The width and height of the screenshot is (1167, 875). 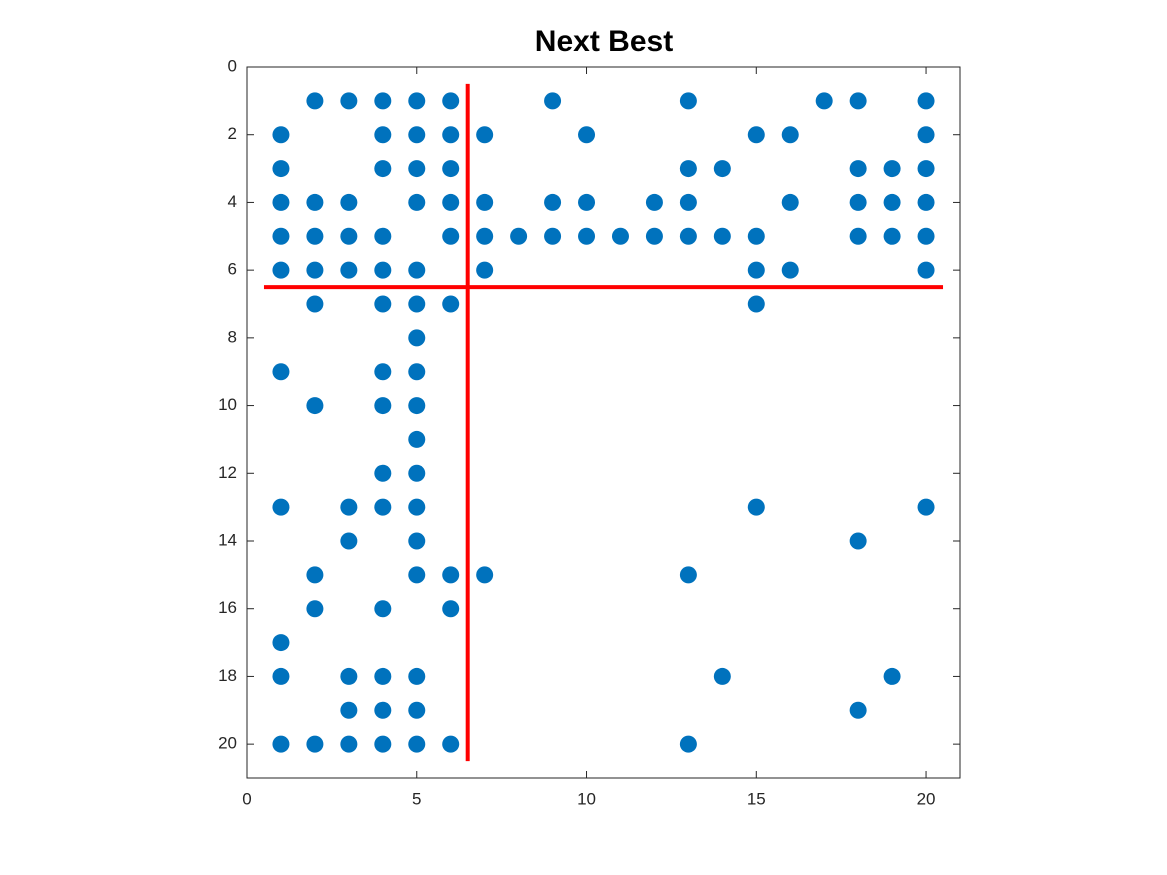 I want to click on y-tick-label: 16, so click(x=227, y=607).